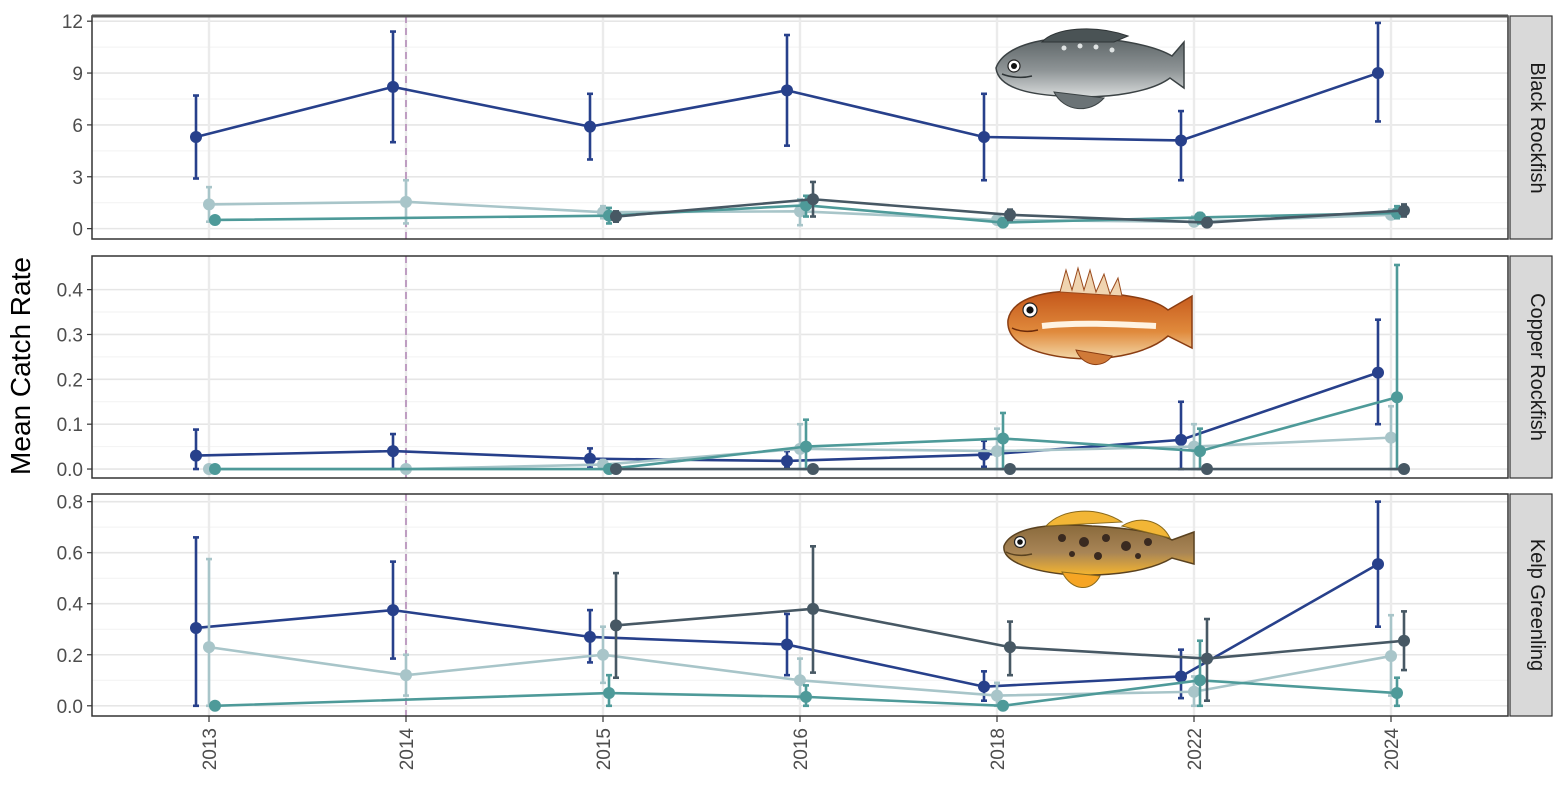  I want to click on y-tick-label: 0.6, so click(70, 554).